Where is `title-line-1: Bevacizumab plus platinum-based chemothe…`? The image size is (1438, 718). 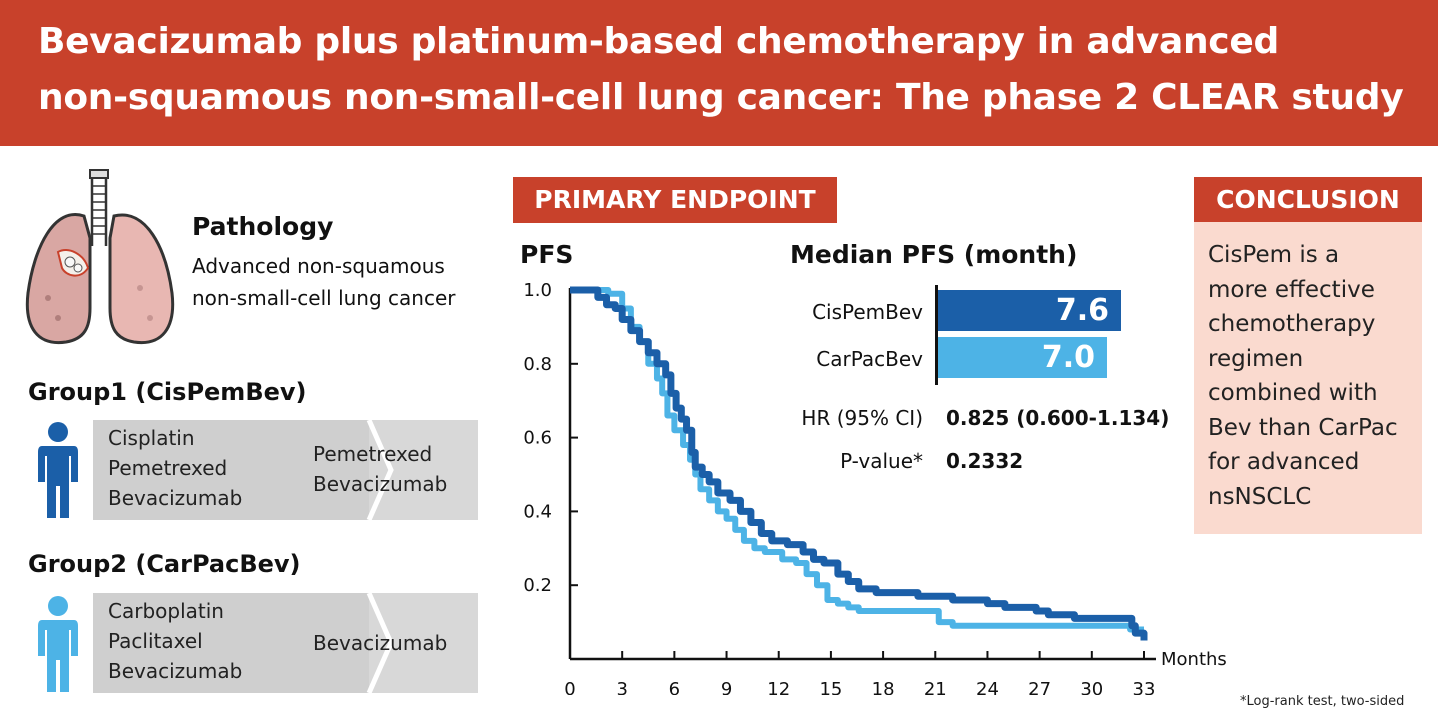 title-line-1: Bevacizumab plus platinum-based chemothe… is located at coordinates (658, 41).